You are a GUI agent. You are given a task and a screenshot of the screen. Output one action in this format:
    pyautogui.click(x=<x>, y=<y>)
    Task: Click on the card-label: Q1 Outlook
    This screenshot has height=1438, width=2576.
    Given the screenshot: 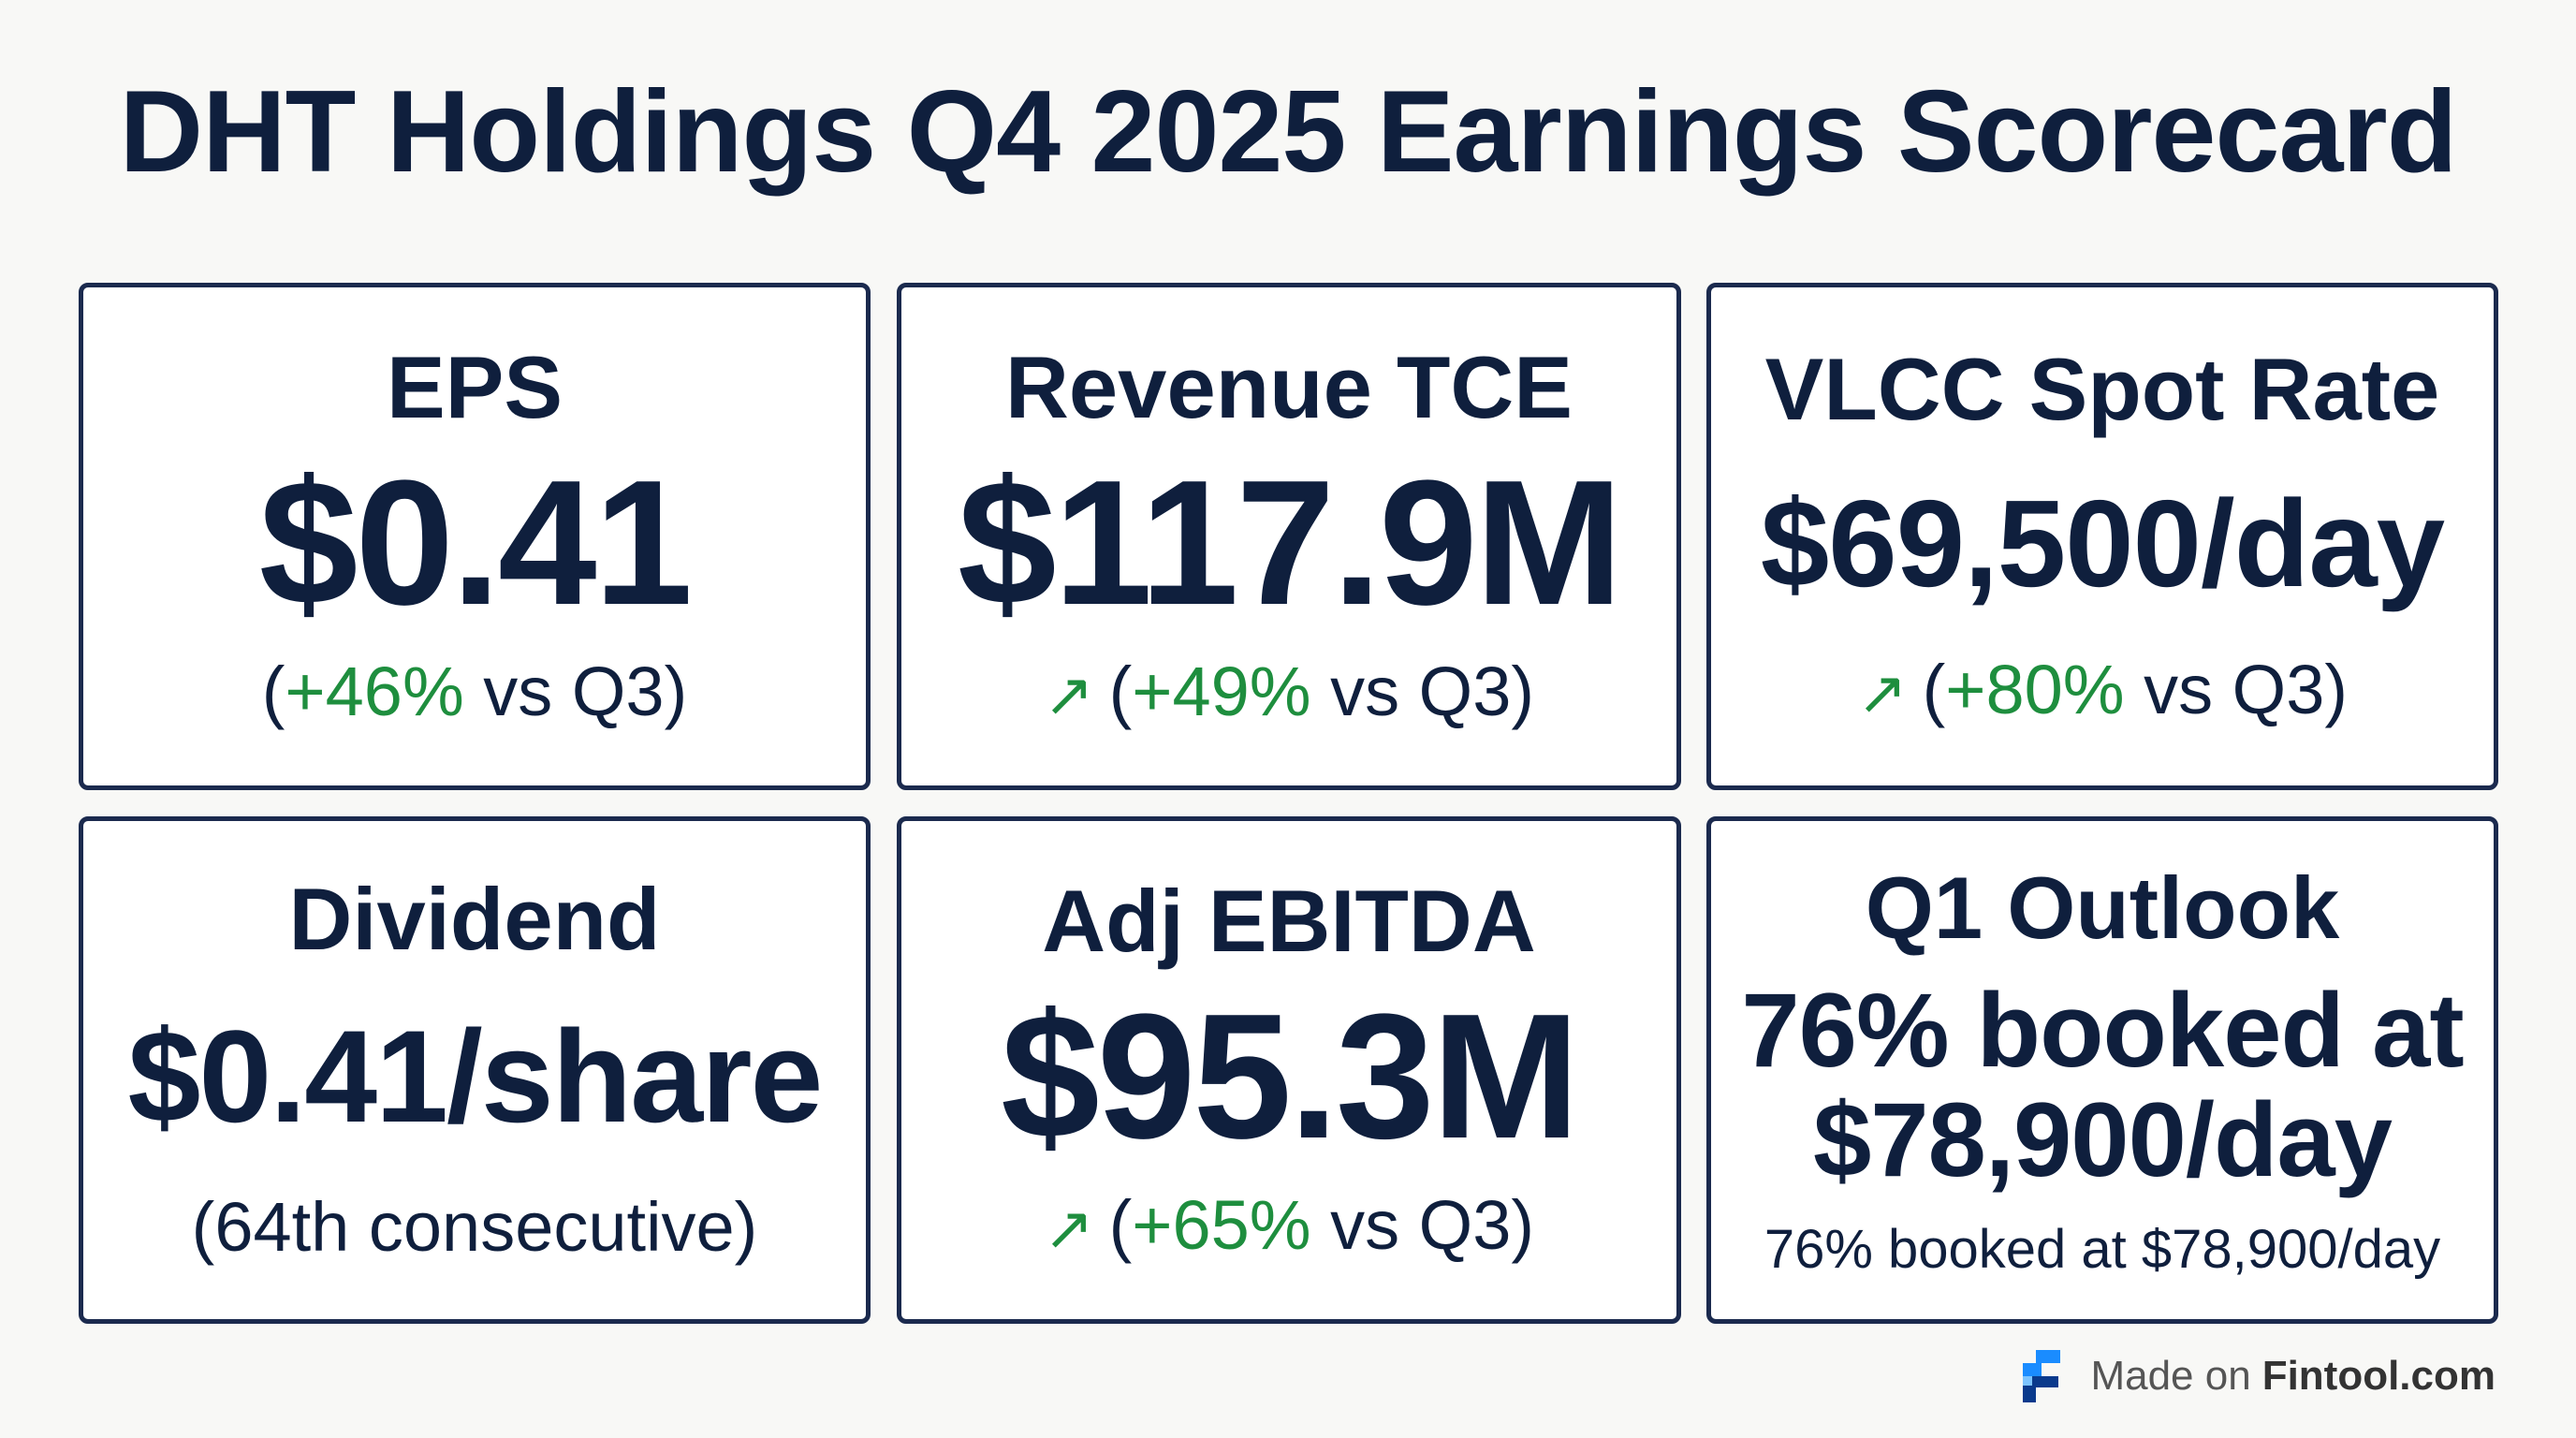 What is the action you would take?
    pyautogui.click(x=2102, y=908)
    